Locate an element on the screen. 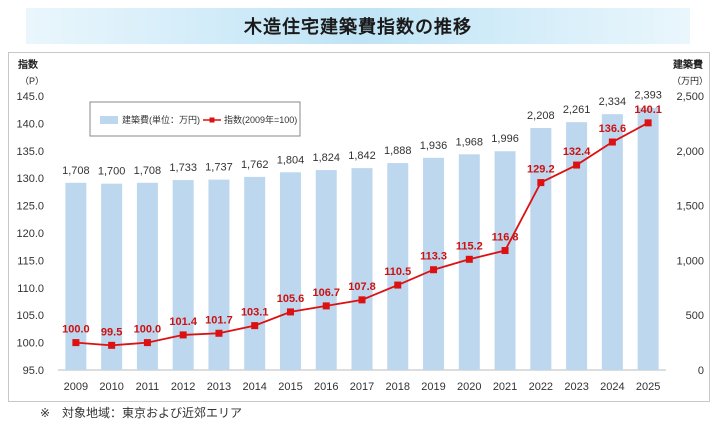  left-axis-tick-label: 115.0 is located at coordinates (30, 261).